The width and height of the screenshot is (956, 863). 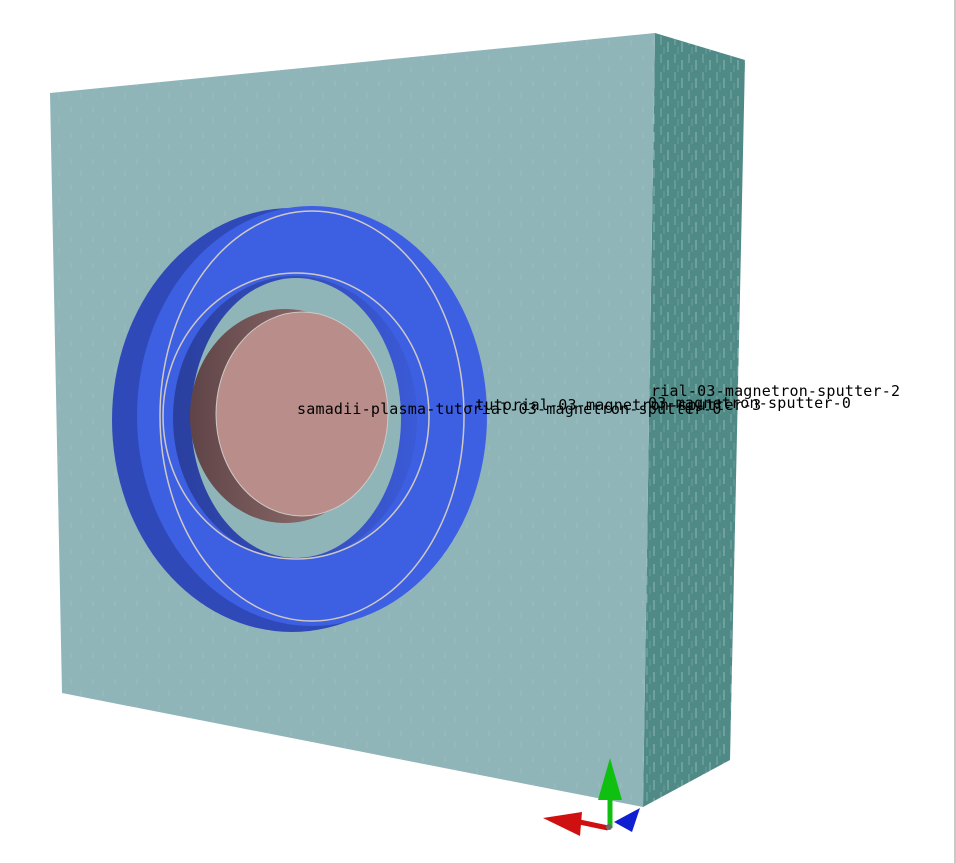 I want to click on block-side-face, so click(x=694, y=420).